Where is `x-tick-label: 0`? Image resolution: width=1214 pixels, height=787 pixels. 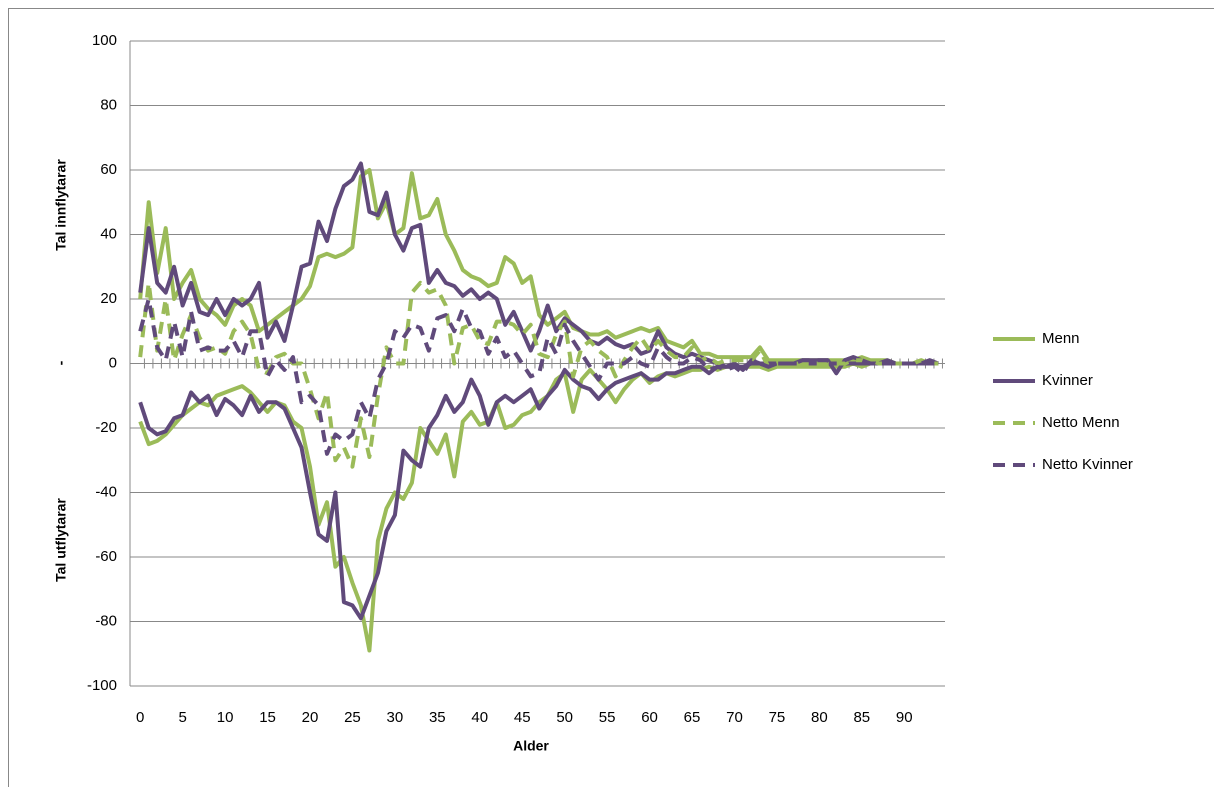 x-tick-label: 0 is located at coordinates (140, 717).